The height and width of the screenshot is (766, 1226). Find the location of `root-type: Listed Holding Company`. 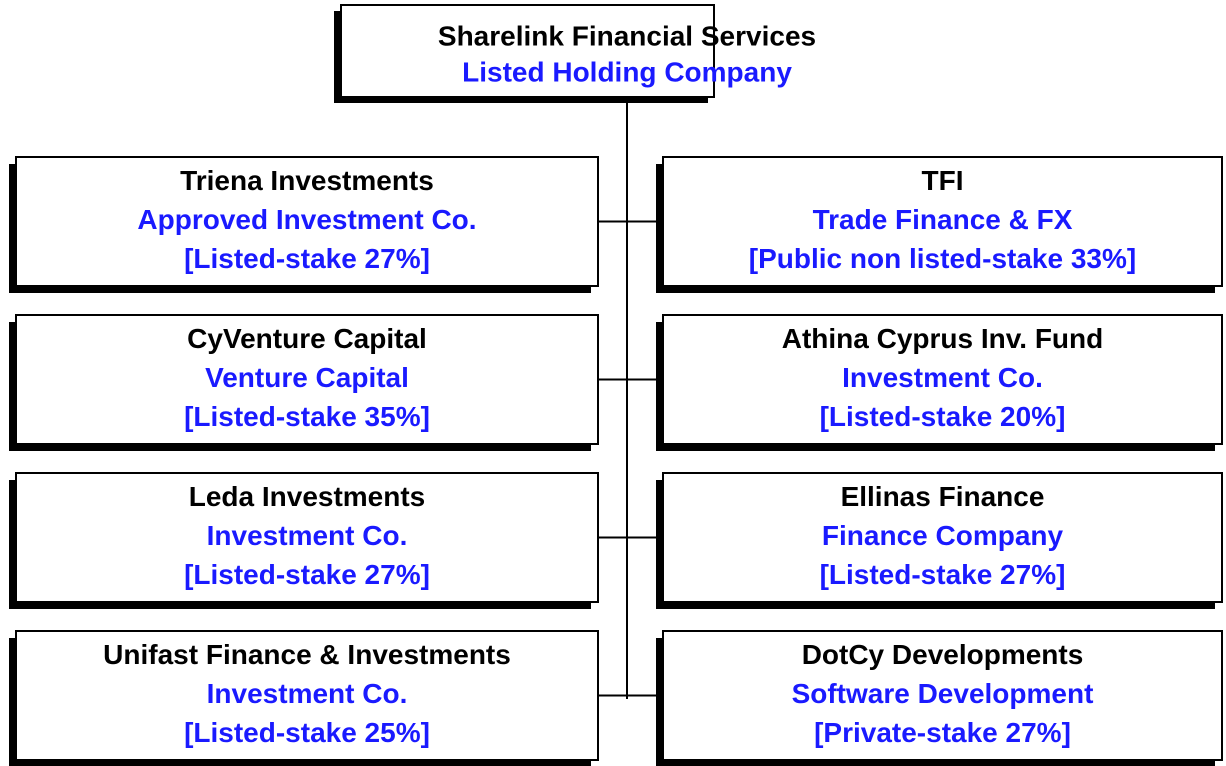

root-type: Listed Holding Company is located at coordinates (627, 71).